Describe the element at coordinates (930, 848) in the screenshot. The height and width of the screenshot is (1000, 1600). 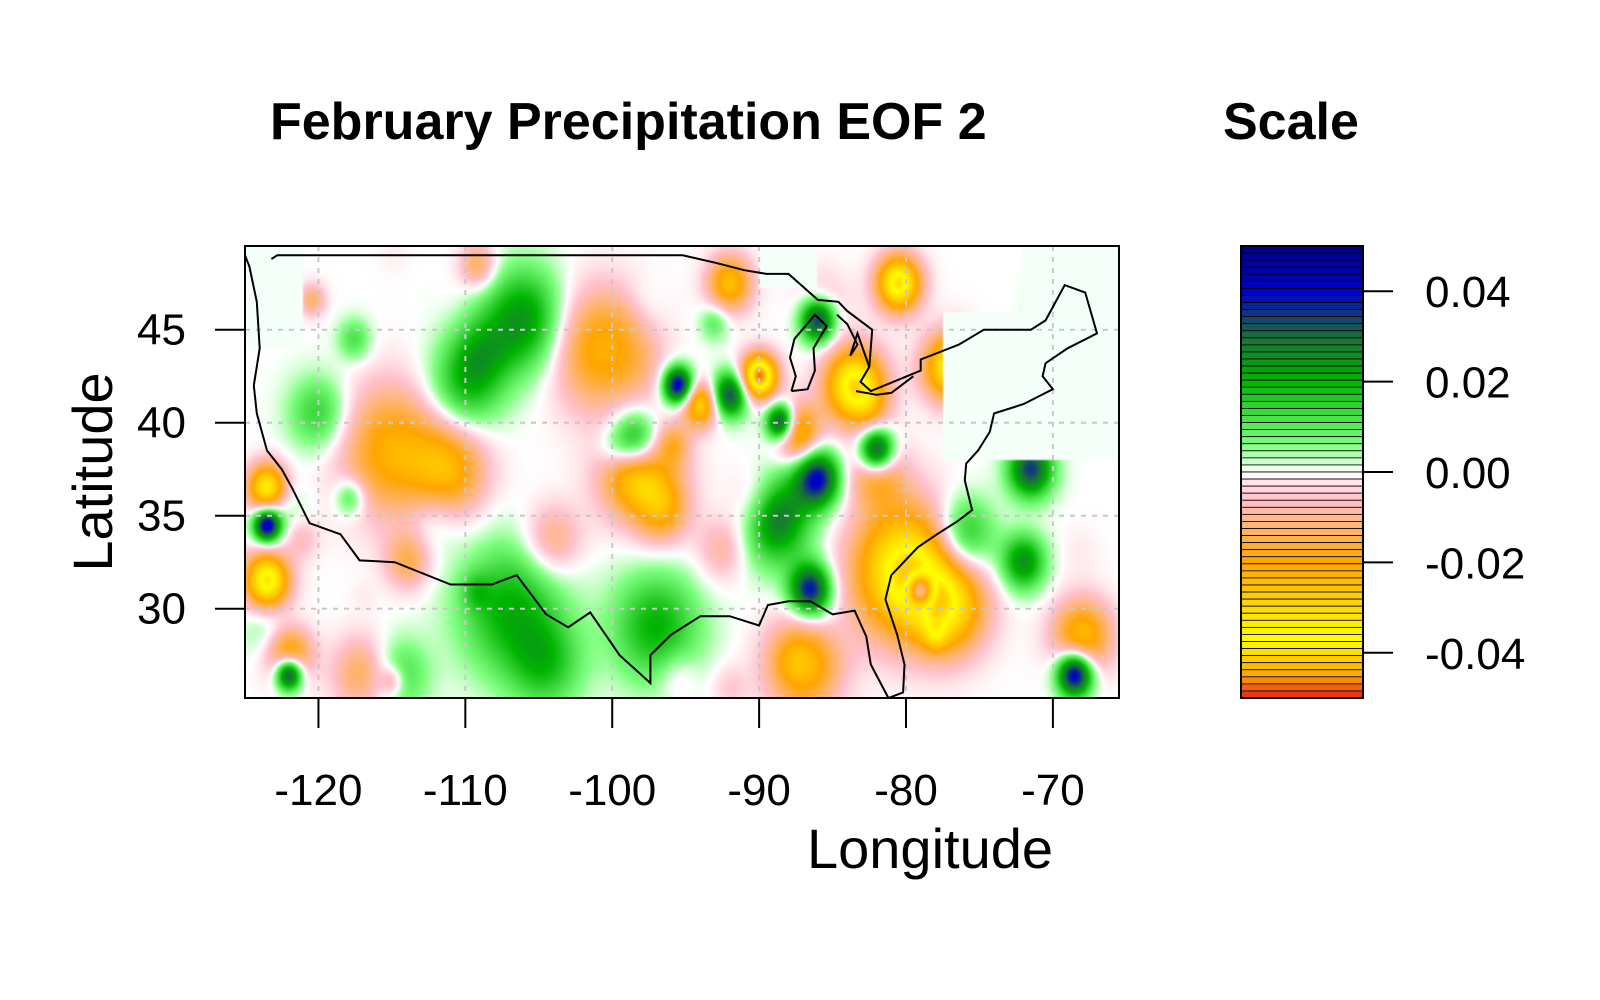
I see `x-axis-title: Longitude` at that location.